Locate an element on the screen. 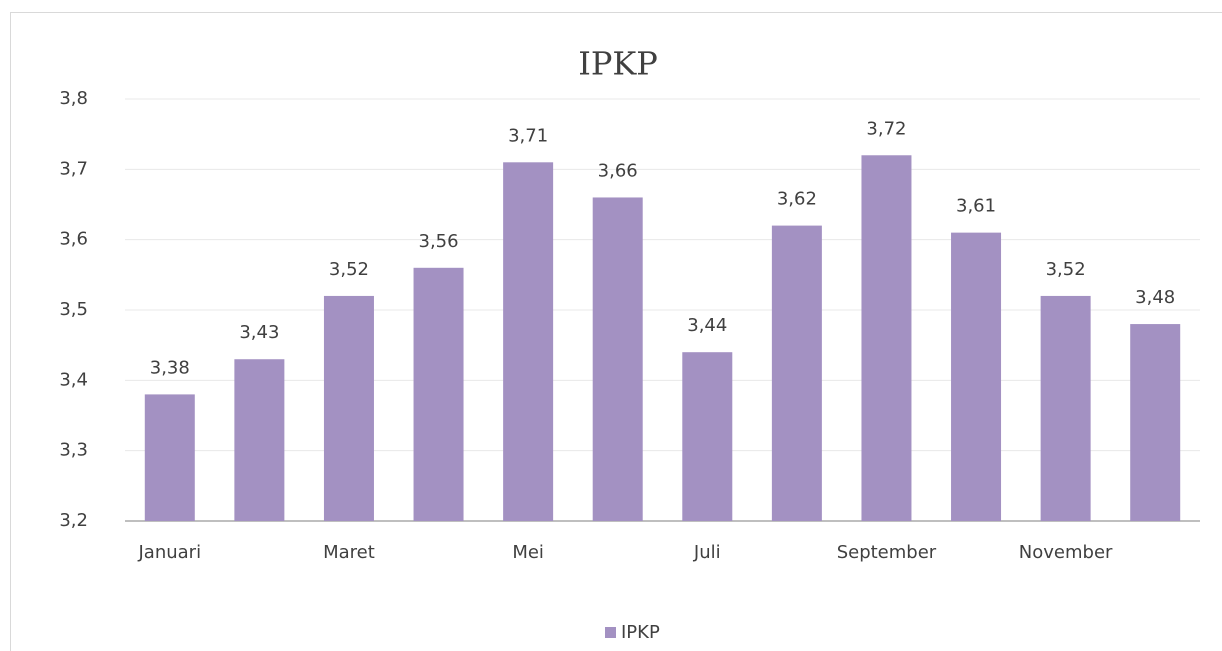  chart-title: IPKP is located at coordinates (618, 64).